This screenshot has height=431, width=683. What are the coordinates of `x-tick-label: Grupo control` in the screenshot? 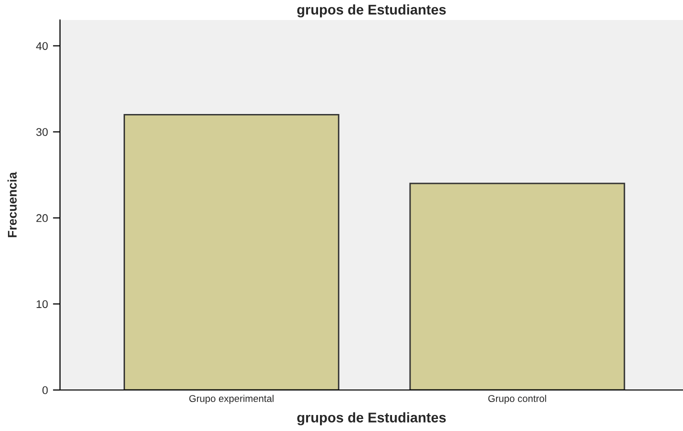 It's located at (517, 399).